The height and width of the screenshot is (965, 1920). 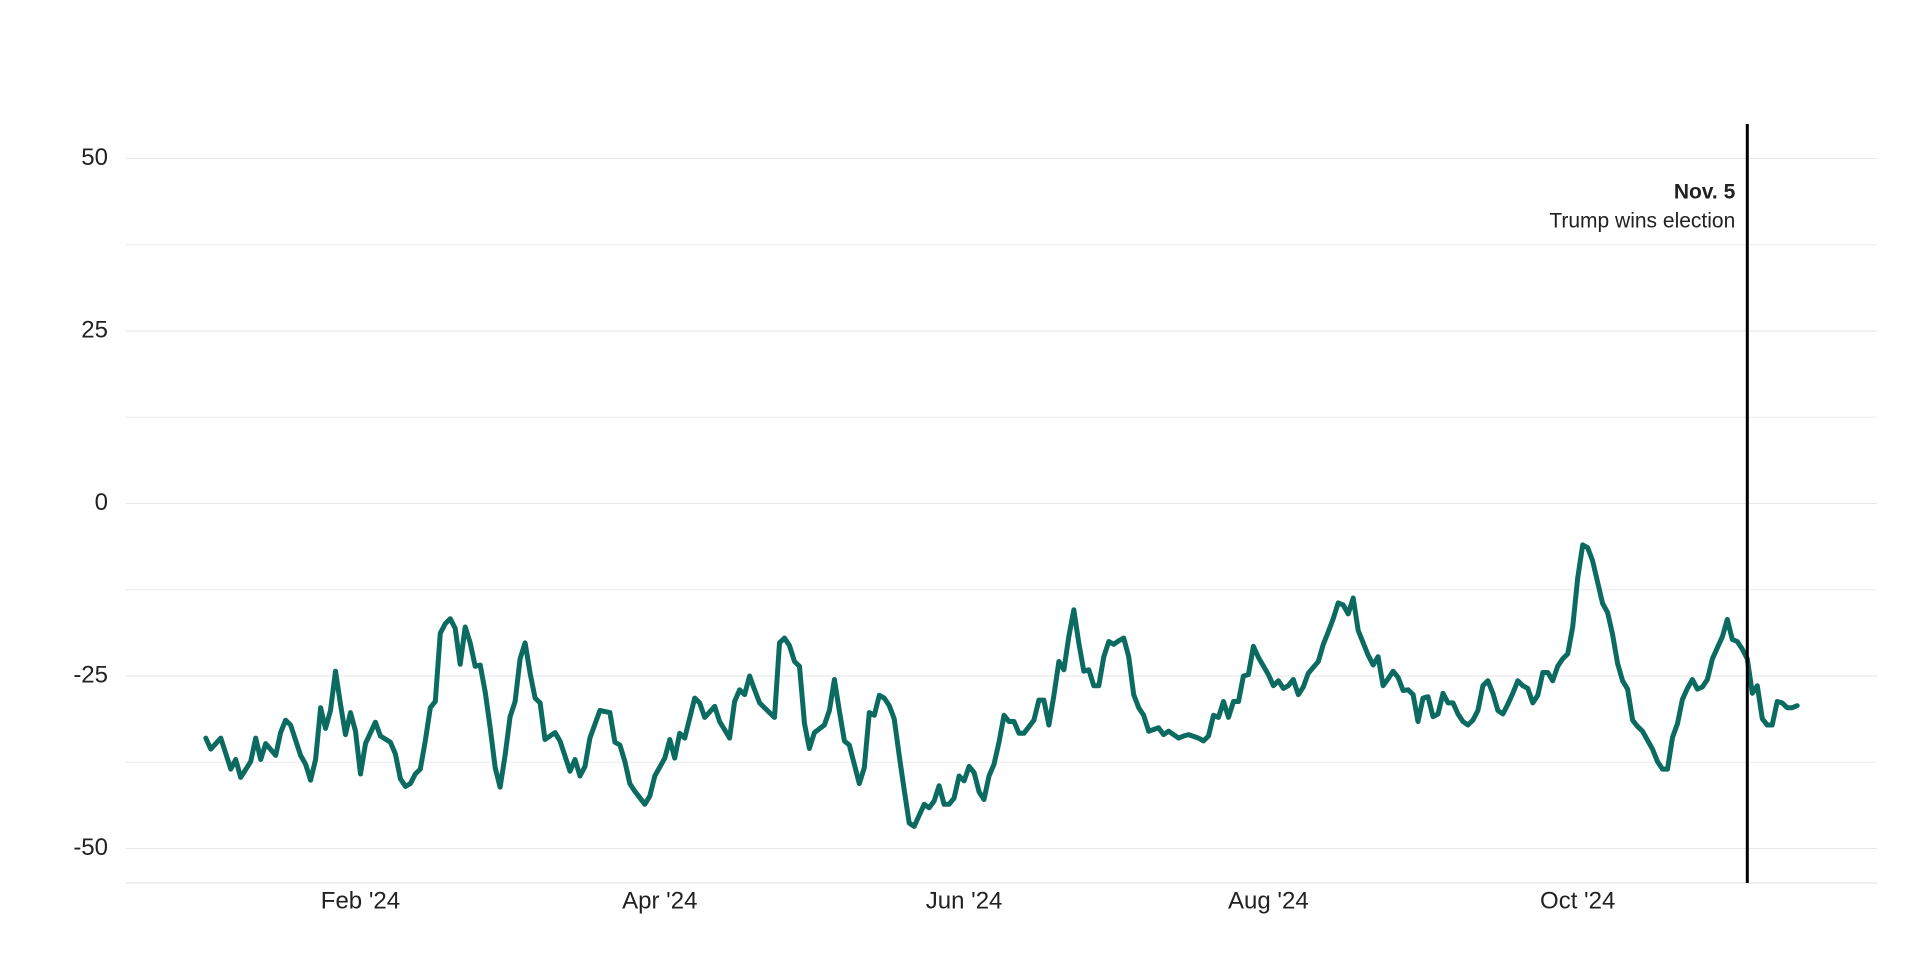 I want to click on annotation-title: Nov. 5, so click(x=1705, y=192).